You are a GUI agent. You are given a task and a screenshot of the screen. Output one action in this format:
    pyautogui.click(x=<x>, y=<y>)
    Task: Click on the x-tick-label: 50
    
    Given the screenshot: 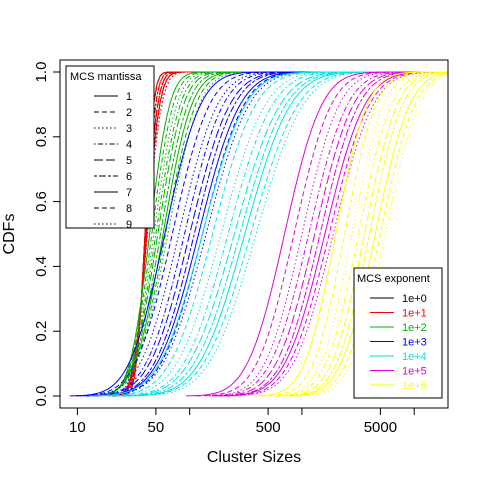 What is the action you would take?
    pyautogui.click(x=156, y=427)
    